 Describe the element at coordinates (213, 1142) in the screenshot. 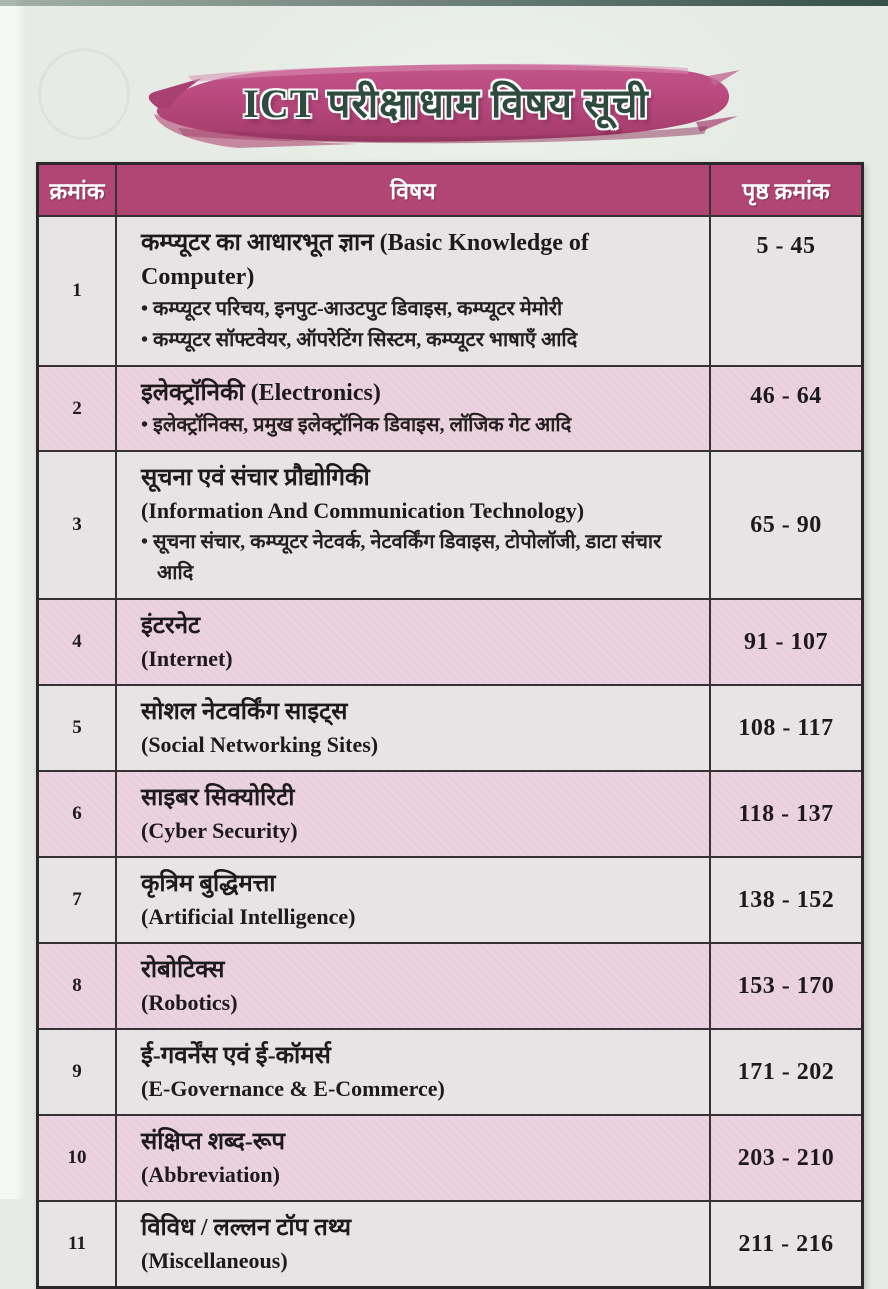

I see `subject-heading: संक्षिप्त शब्द-रूप` at that location.